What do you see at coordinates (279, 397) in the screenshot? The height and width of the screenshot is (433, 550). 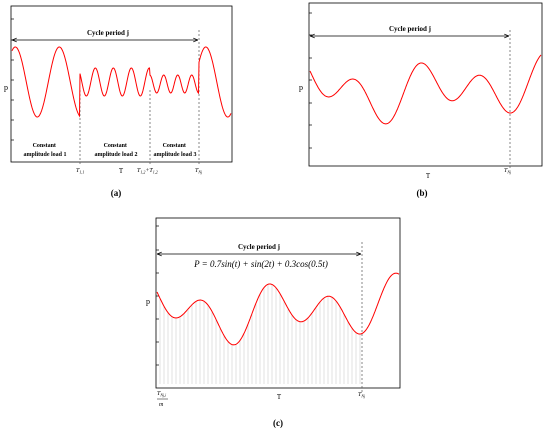 I see `panel-c-x-label: T` at bounding box center [279, 397].